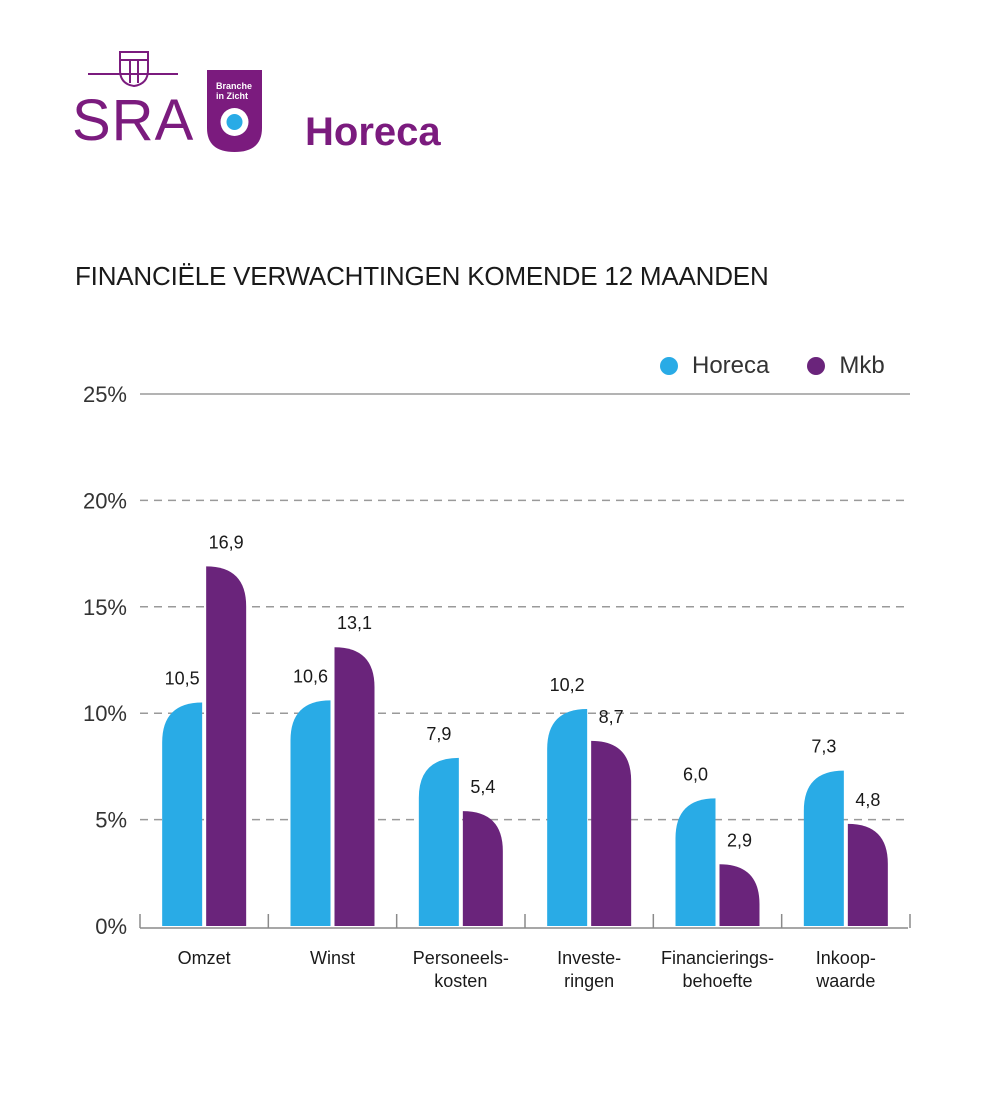 The image size is (1000, 1100). I want to click on x-tick-label: kosten, so click(460, 981).